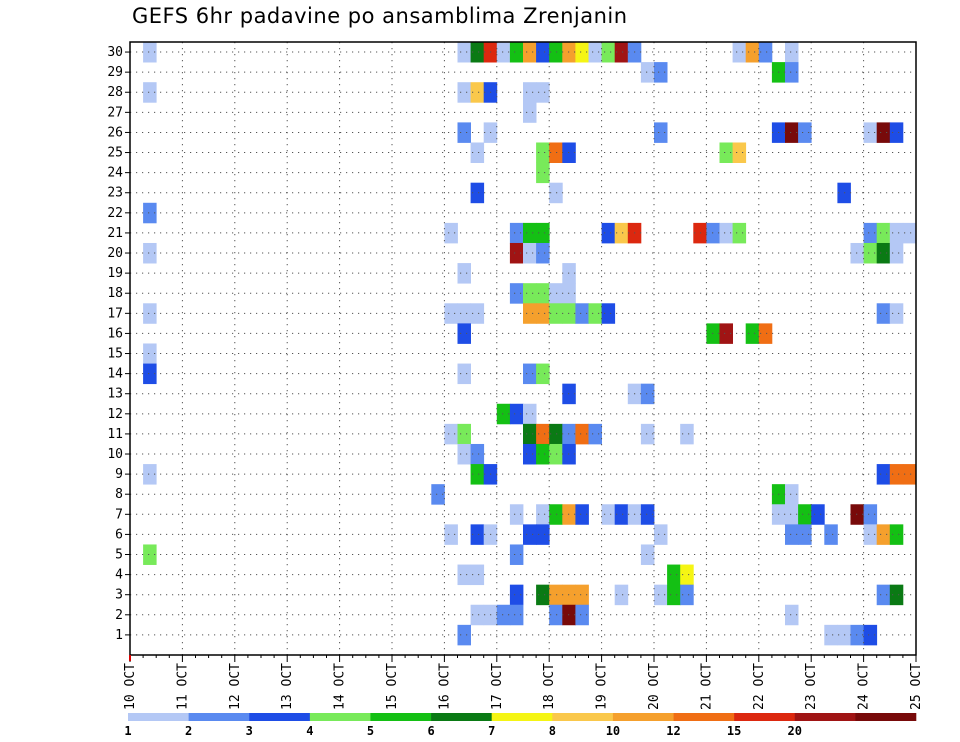 This screenshot has width=960, height=742. What do you see at coordinates (654, 686) in the screenshot?
I see `x-tick-label: 20 OCT` at bounding box center [654, 686].